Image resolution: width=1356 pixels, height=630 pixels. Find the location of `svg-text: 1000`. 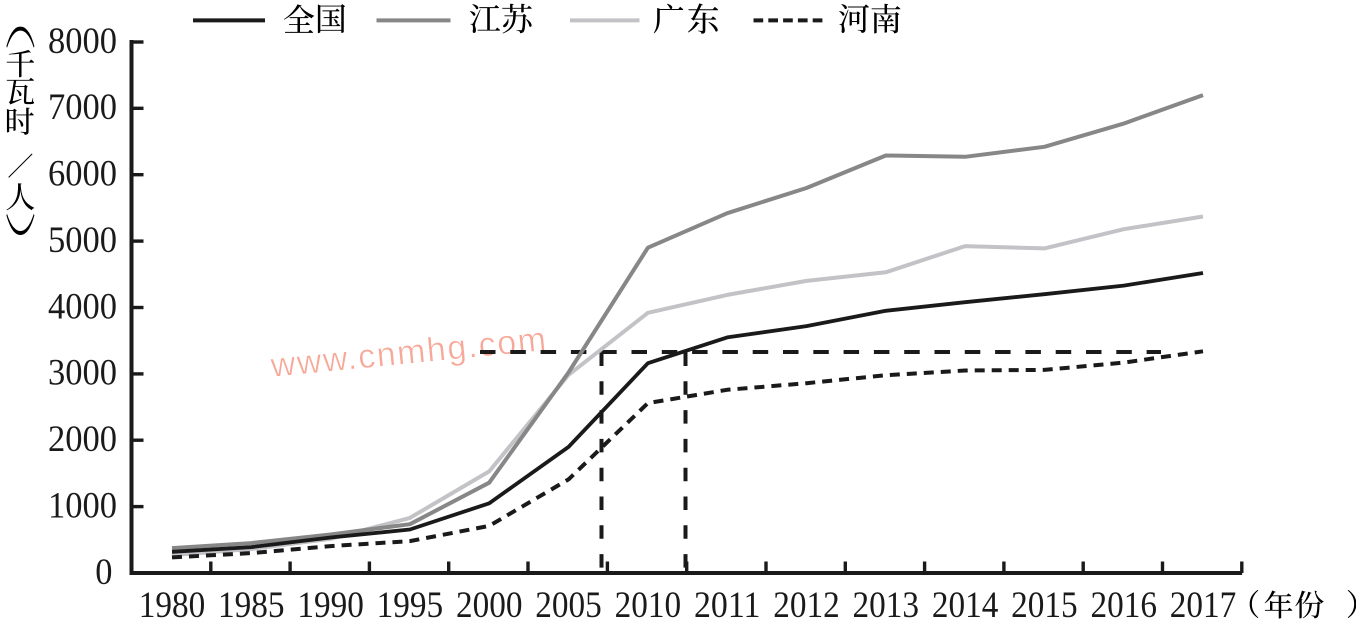

svg-text: 1000 is located at coordinates (82, 505).